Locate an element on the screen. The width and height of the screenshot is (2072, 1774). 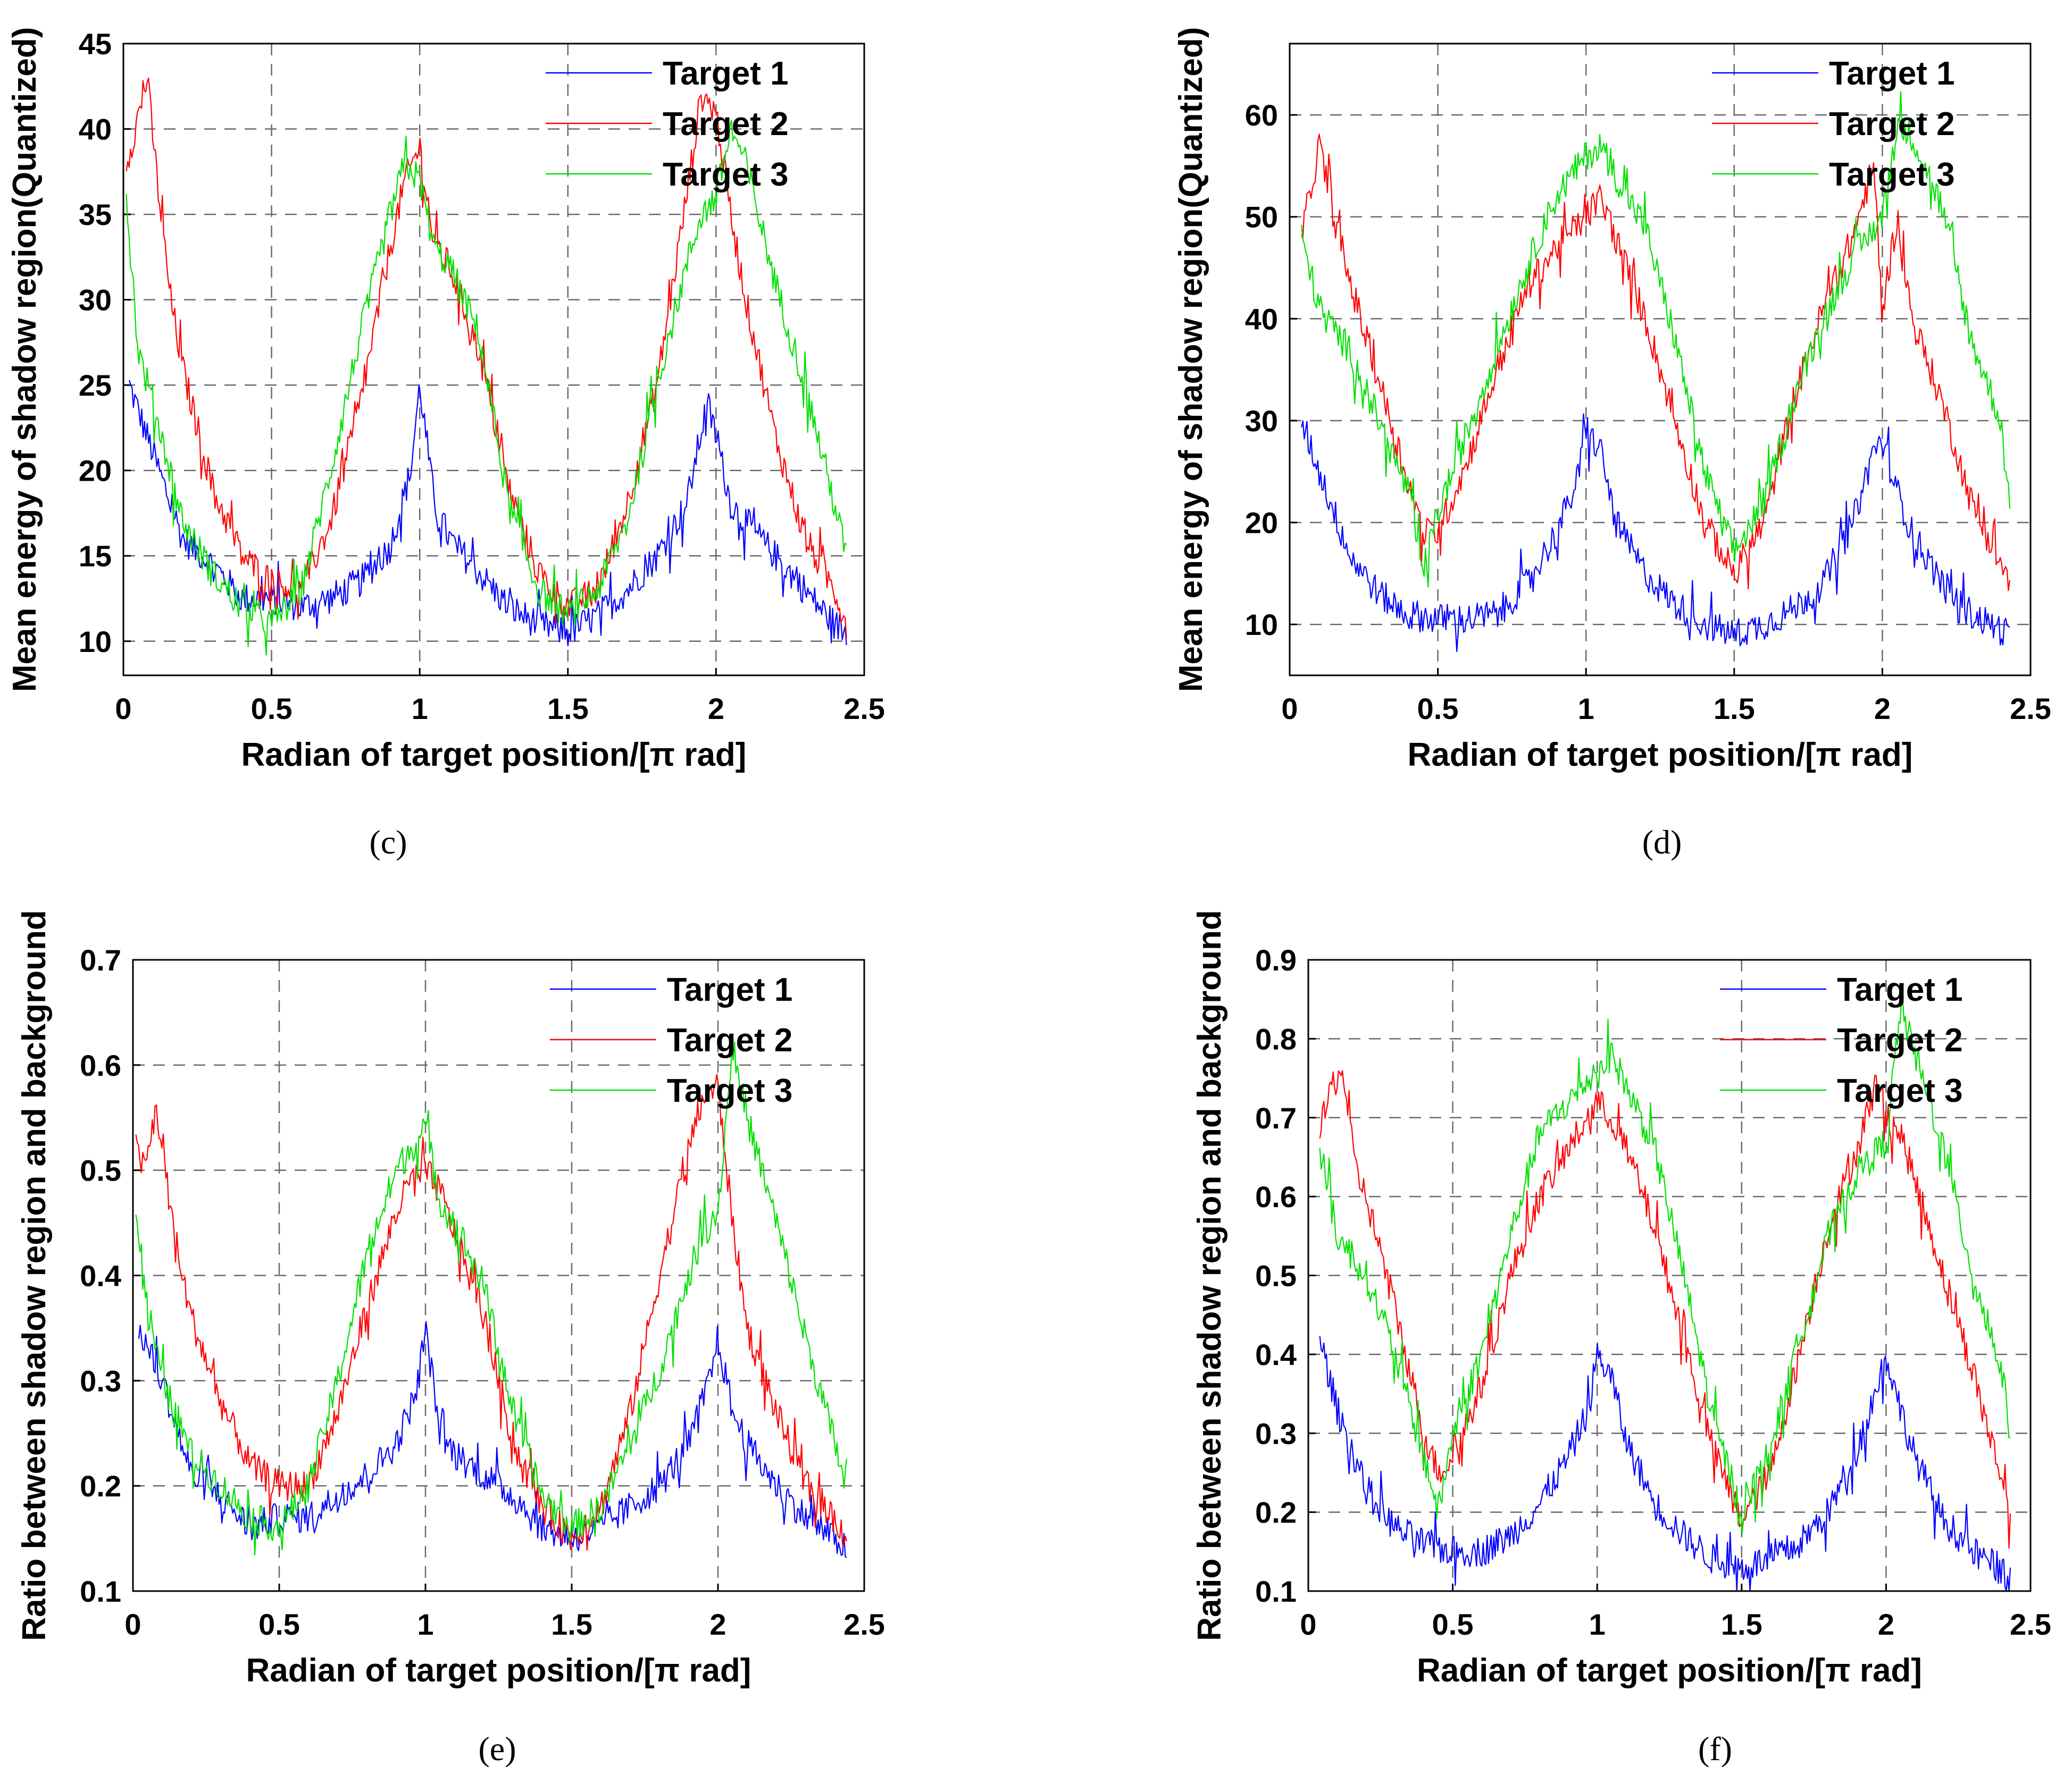
y-tick-label: 15 is located at coordinates (96, 556).